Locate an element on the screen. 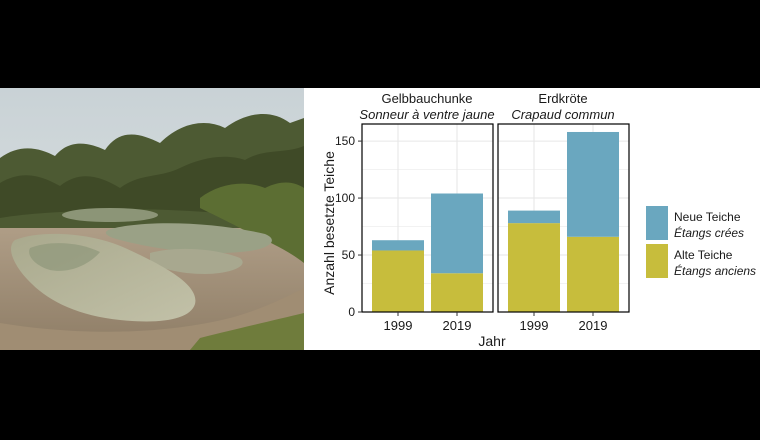  panel-subtitle: Crapaud commun is located at coordinates (562, 114).